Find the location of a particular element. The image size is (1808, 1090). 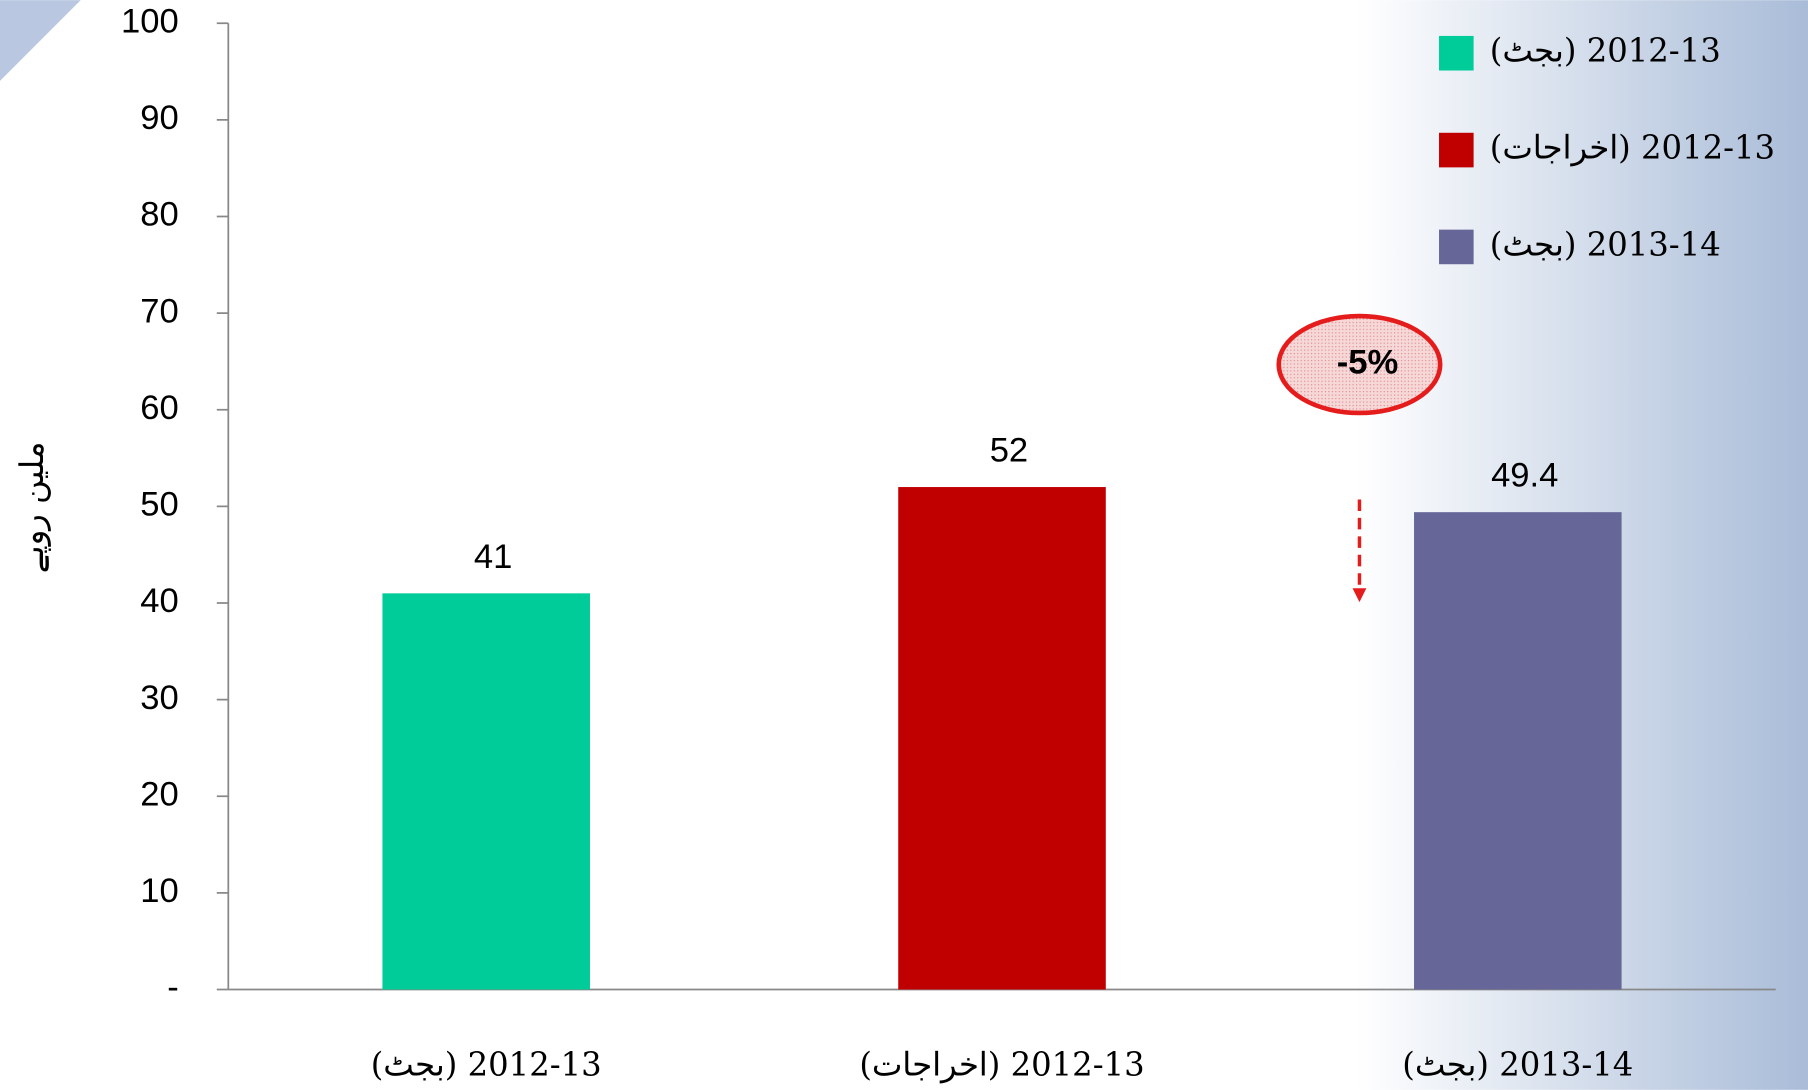

annotation: -5% is located at coordinates (1368, 363).